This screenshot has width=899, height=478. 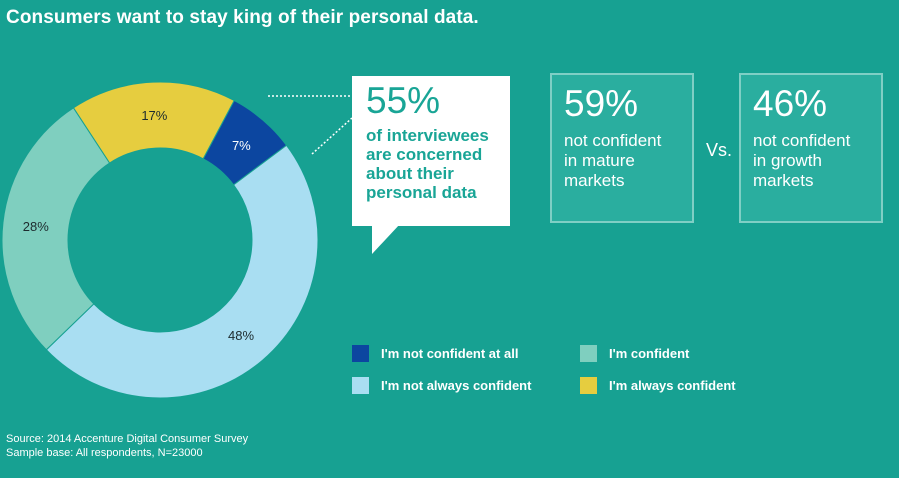 What do you see at coordinates (241, 335) in the screenshot?
I see `slice-label: 48%` at bounding box center [241, 335].